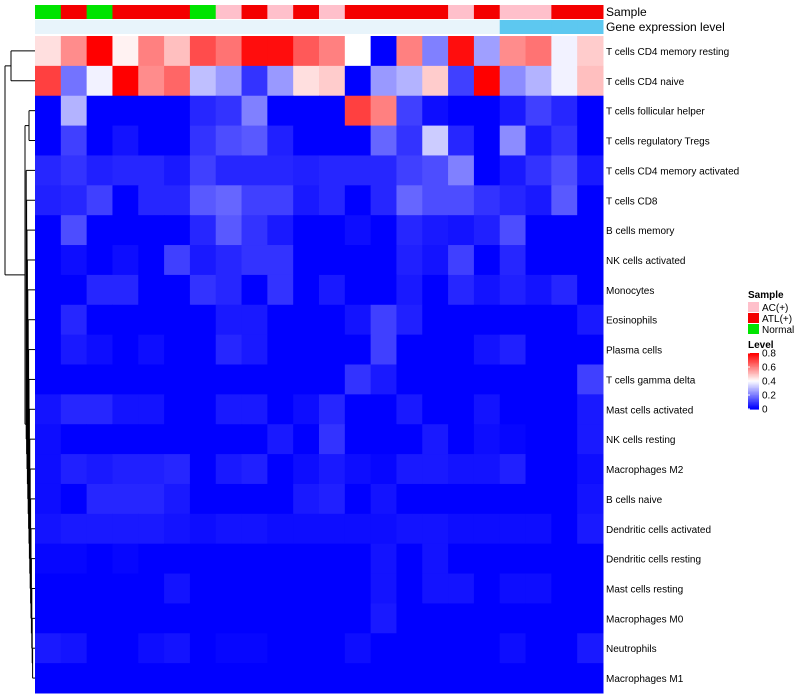  Describe the element at coordinates (769, 368) in the screenshot. I see `level-tick-label: 0.6` at that location.